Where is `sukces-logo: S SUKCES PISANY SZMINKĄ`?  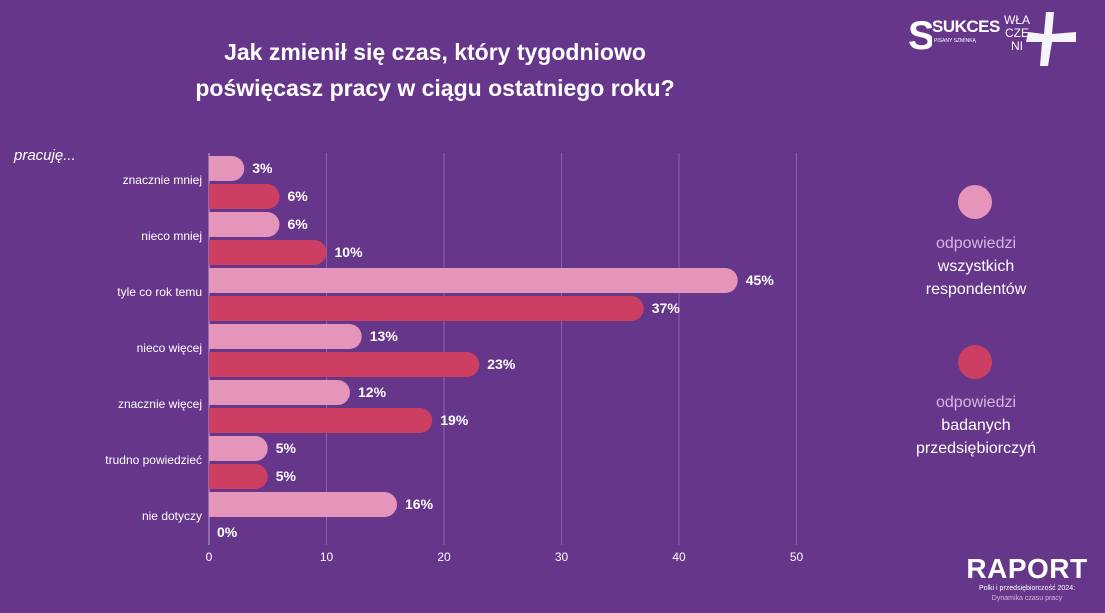
sukces-logo: S SUKCES PISANY SZMINKĄ is located at coordinates (954, 37).